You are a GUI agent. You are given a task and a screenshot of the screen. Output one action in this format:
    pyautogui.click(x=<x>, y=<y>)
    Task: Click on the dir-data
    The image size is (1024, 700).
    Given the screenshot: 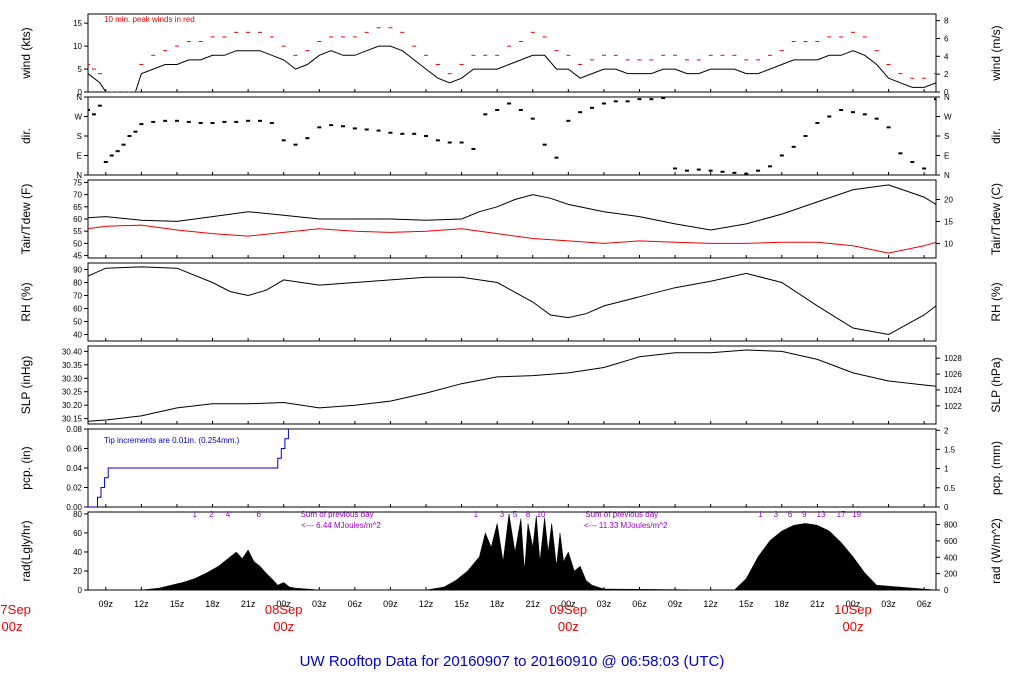 What is the action you would take?
    pyautogui.click(x=512, y=136)
    